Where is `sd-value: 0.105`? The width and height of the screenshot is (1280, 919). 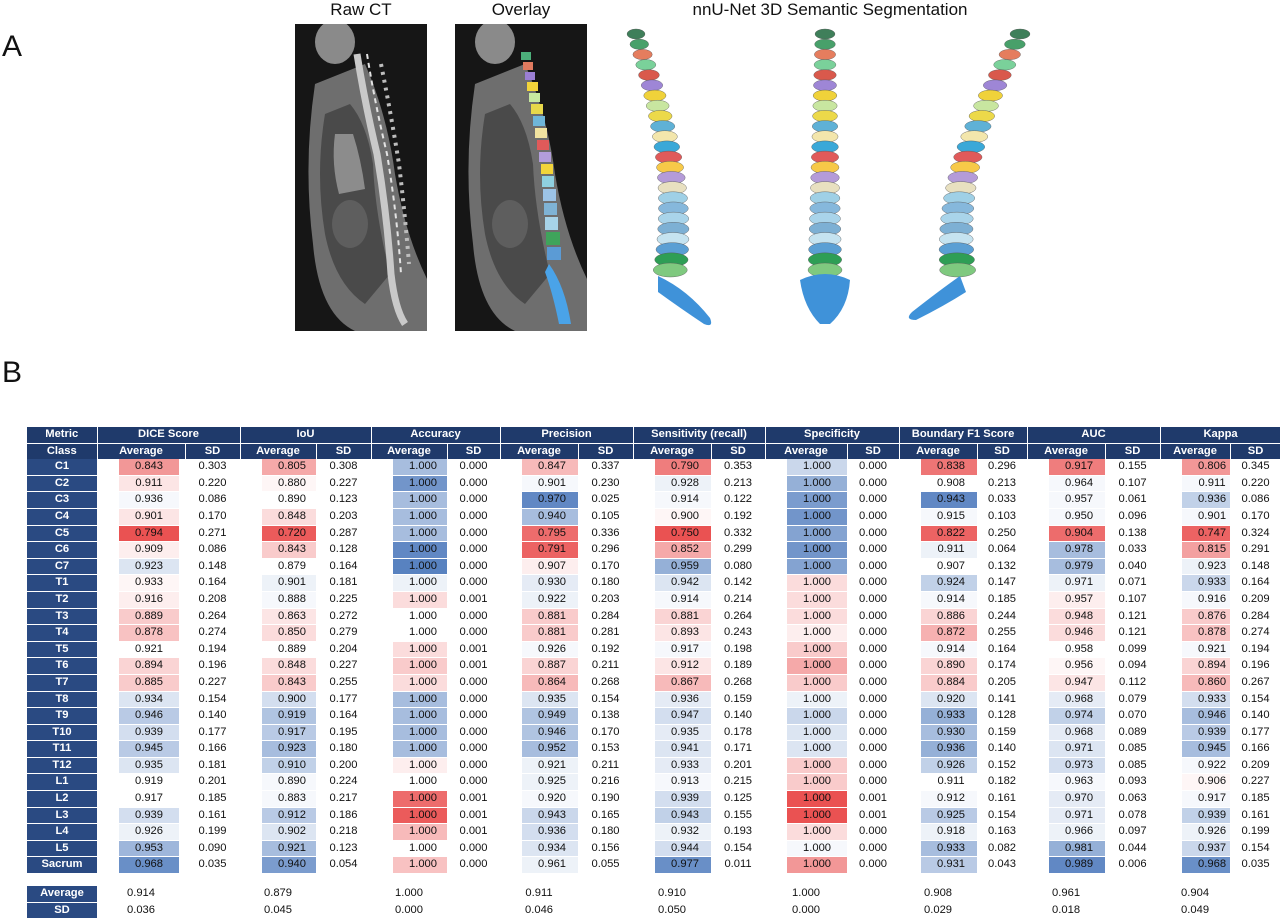
sd-value: 0.105 is located at coordinates (605, 515).